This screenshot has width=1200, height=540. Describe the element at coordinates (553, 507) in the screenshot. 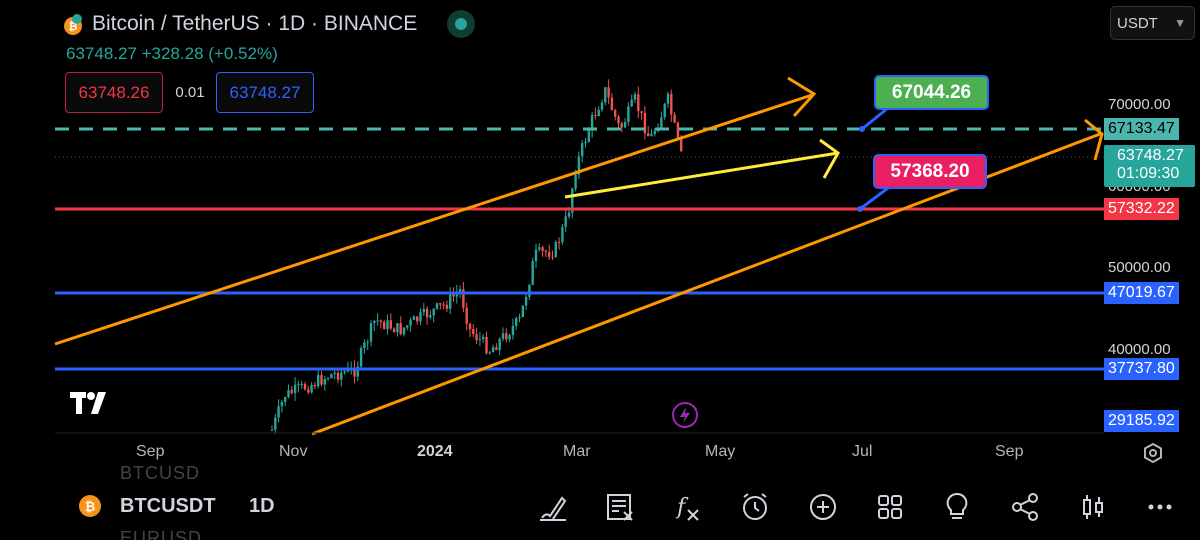

I see `draw-icon` at that location.